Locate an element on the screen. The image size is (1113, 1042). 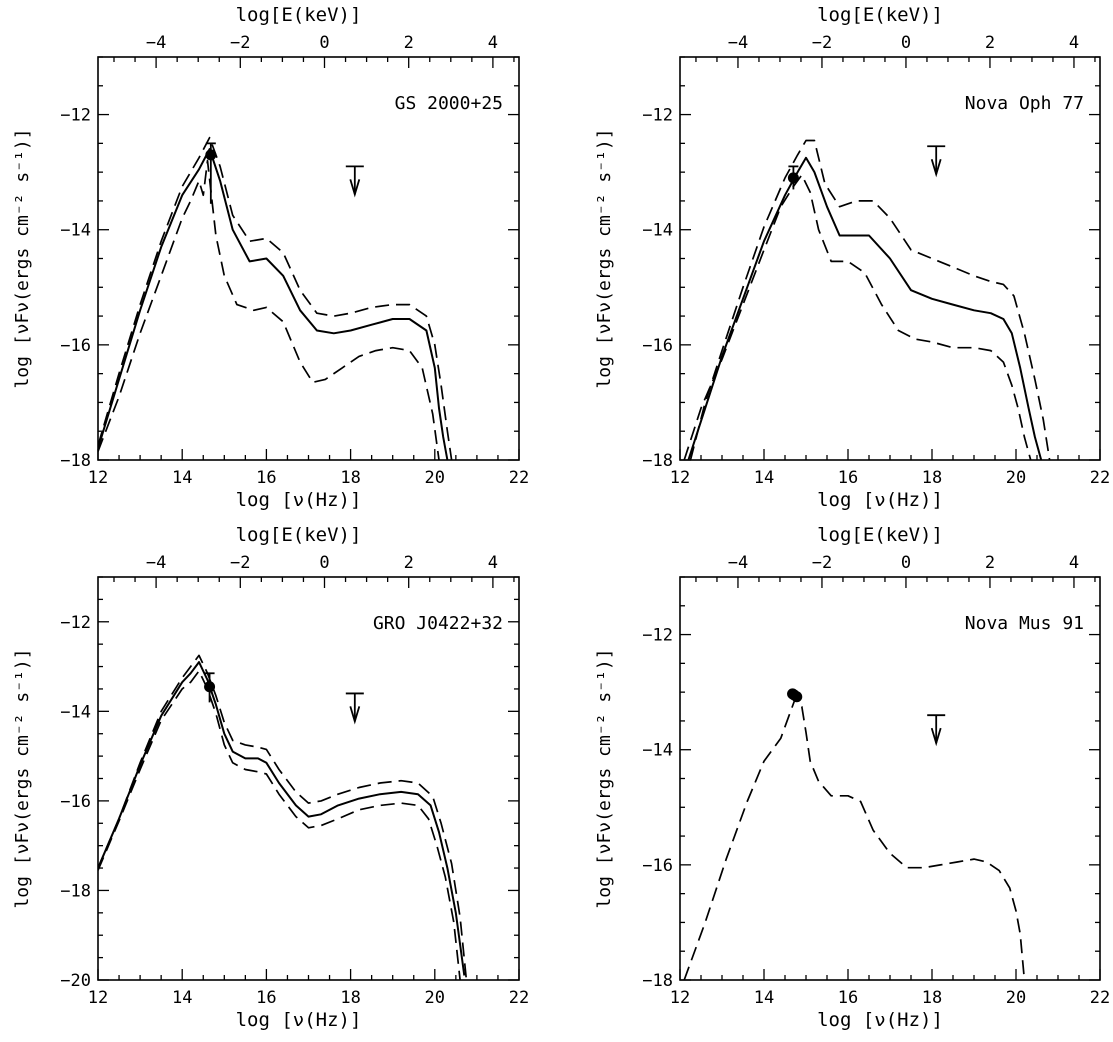
source-label: GRO J0422+32 is located at coordinates (438, 623).